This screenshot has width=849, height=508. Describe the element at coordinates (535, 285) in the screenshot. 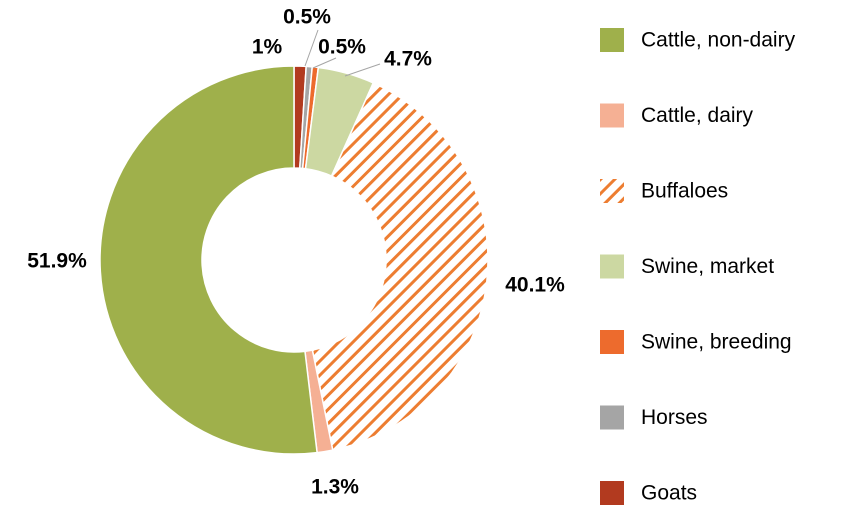

I see `data-label: 40.1%` at that location.